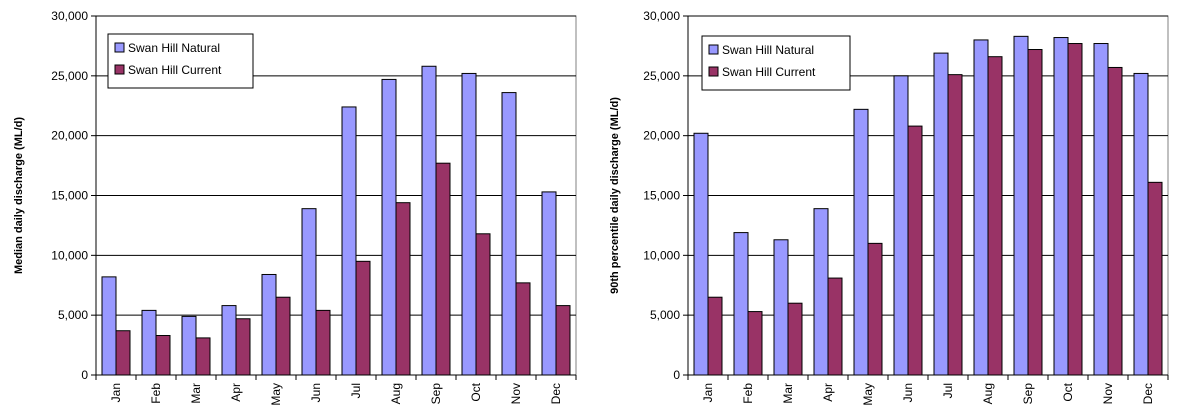  I want to click on y-axis-label: 90th percentile daily discharge (ML/d), so click(615, 195).